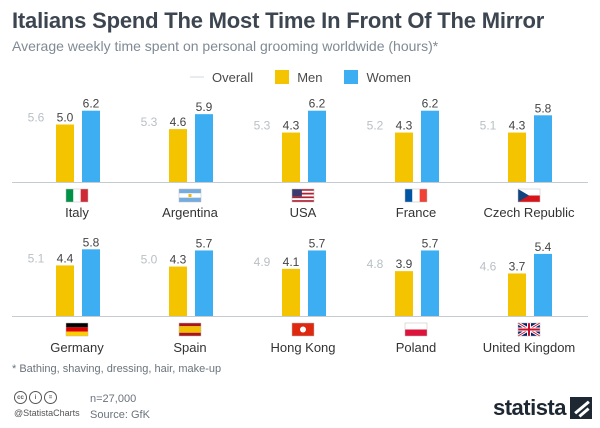 The width and height of the screenshot is (600, 428). What do you see at coordinates (529, 407) in the screenshot?
I see `logo-text: statista` at bounding box center [529, 407].